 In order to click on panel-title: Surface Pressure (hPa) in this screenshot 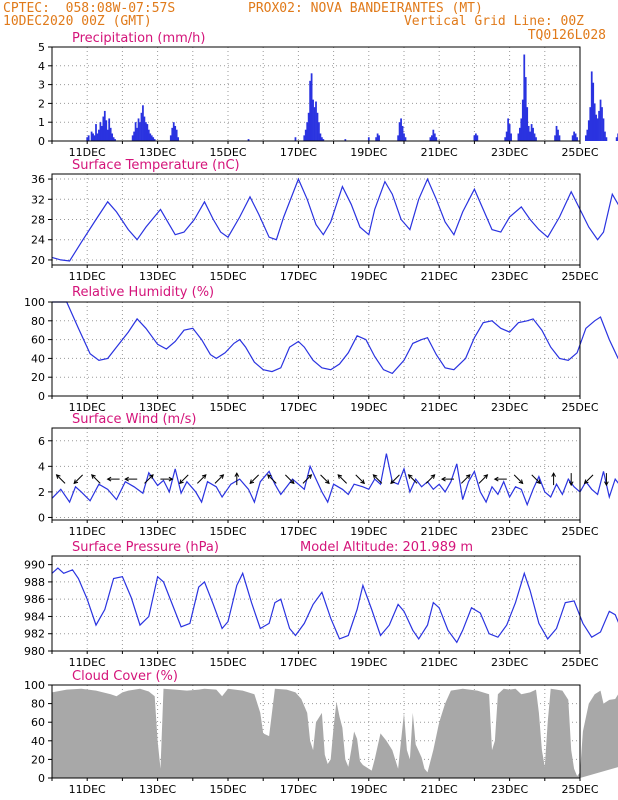, I will do `click(145, 547)`.